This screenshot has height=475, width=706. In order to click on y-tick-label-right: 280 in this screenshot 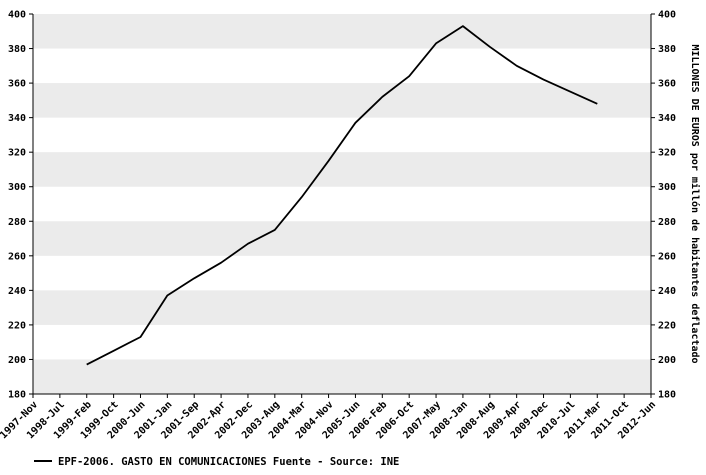, I will do `click(667, 222)`.